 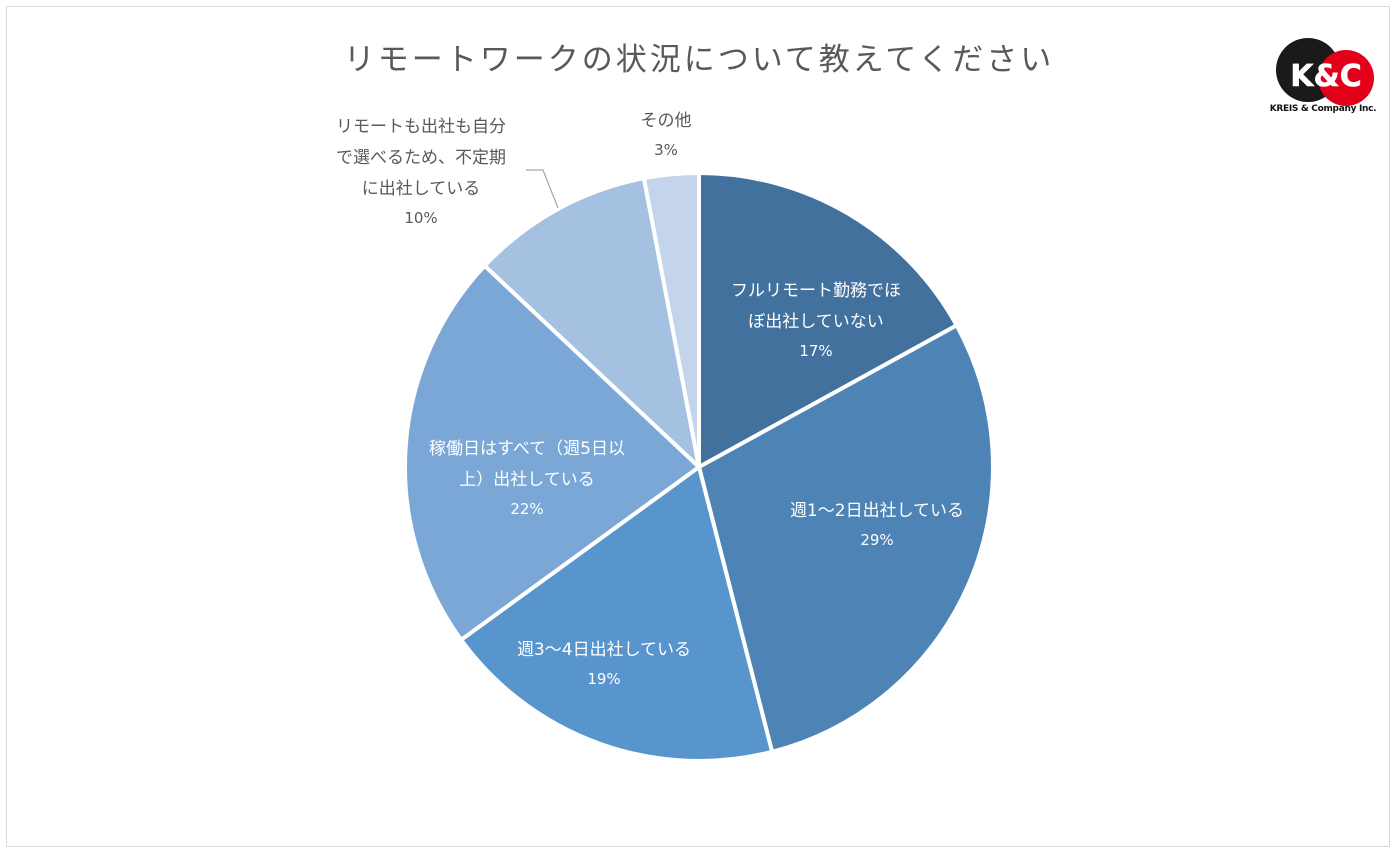 I want to click on slice-5-percent: 10%, so click(x=420, y=218).